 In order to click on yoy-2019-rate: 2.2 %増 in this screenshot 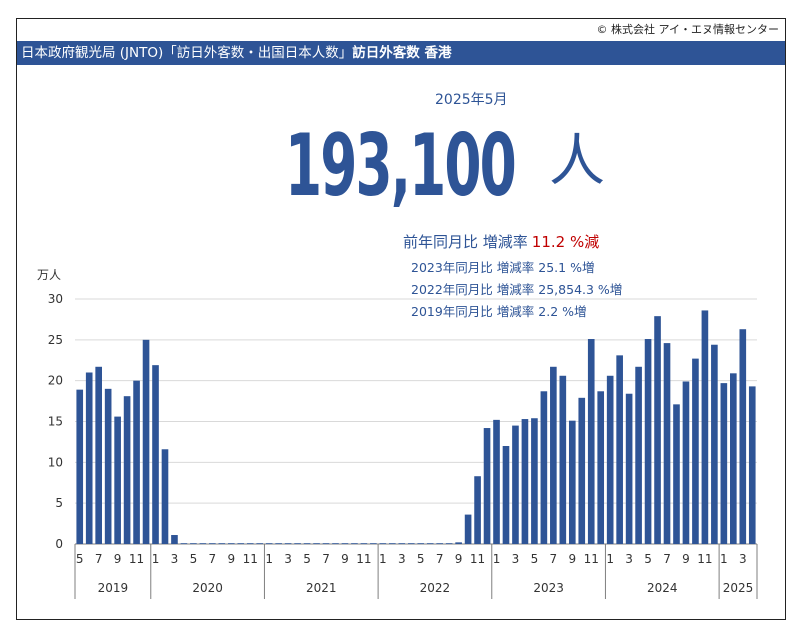, I will do `click(562, 311)`.